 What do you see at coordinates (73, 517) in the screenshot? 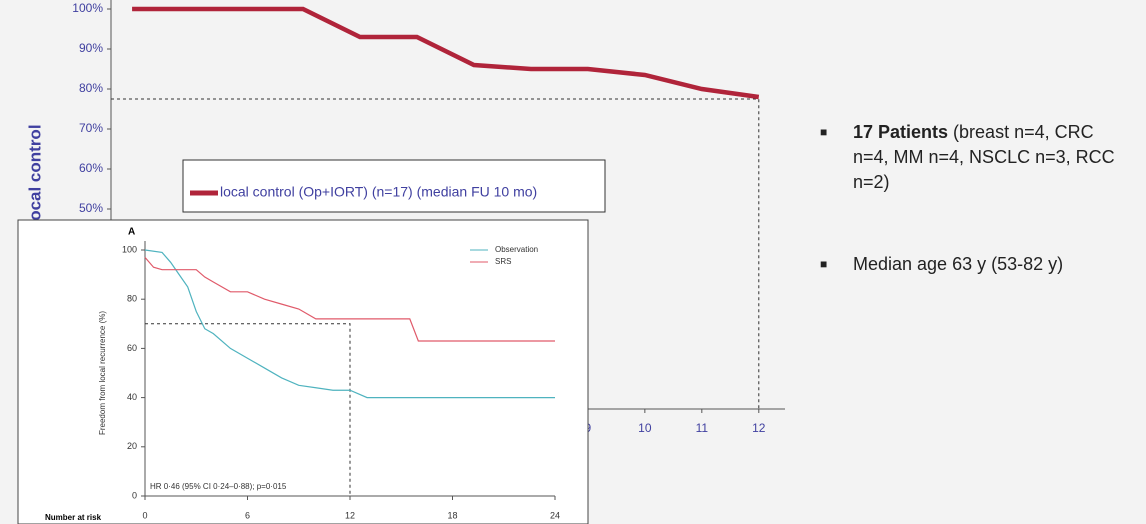
I see `footer: Number at risk` at bounding box center [73, 517].